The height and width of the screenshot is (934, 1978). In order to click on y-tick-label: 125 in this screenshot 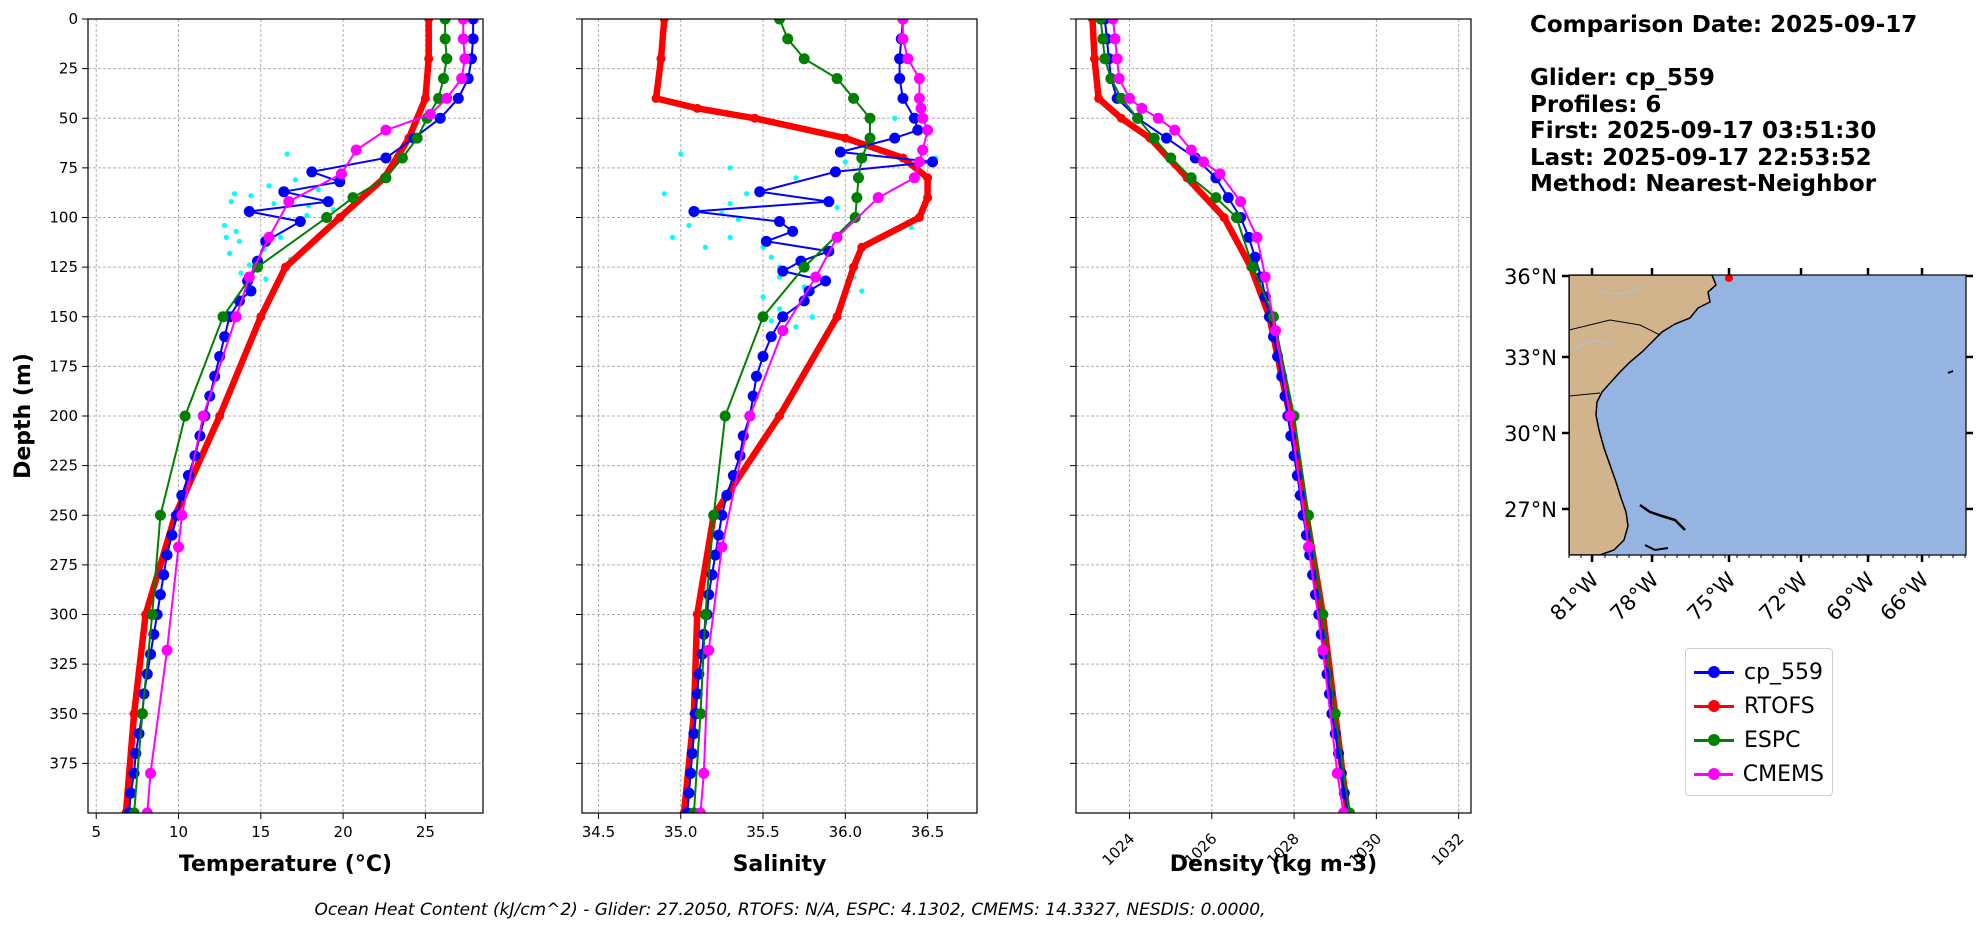, I will do `click(63, 267)`.